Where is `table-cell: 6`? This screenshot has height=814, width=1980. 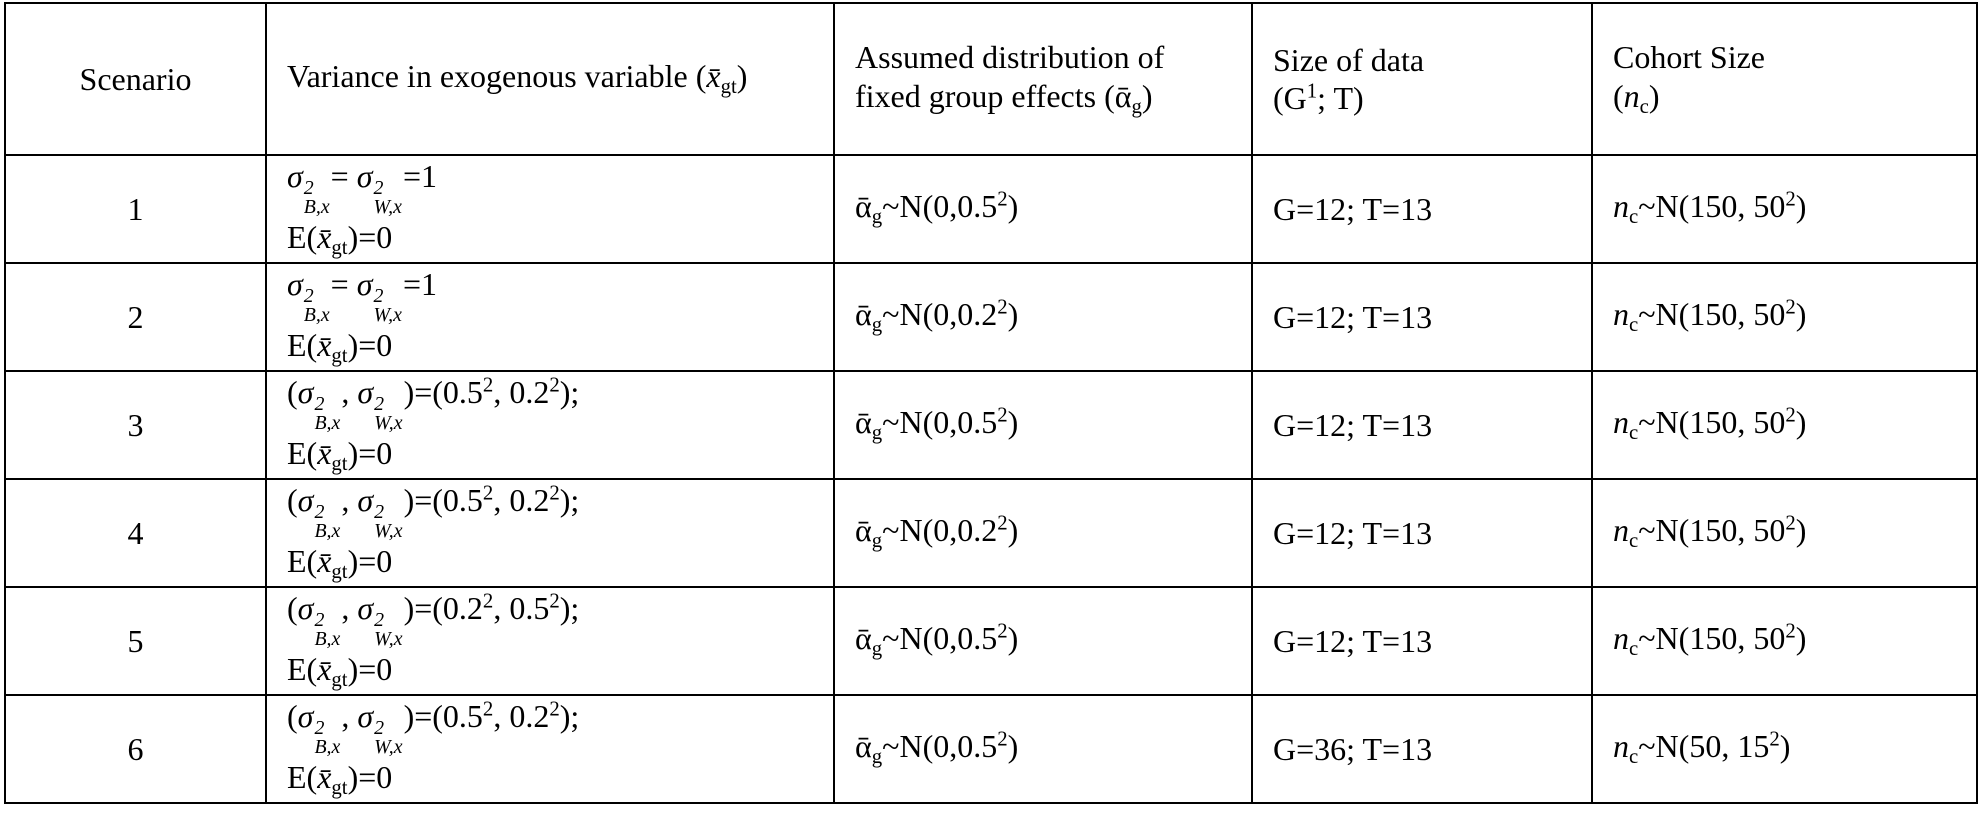 table-cell: 6 is located at coordinates (135, 749).